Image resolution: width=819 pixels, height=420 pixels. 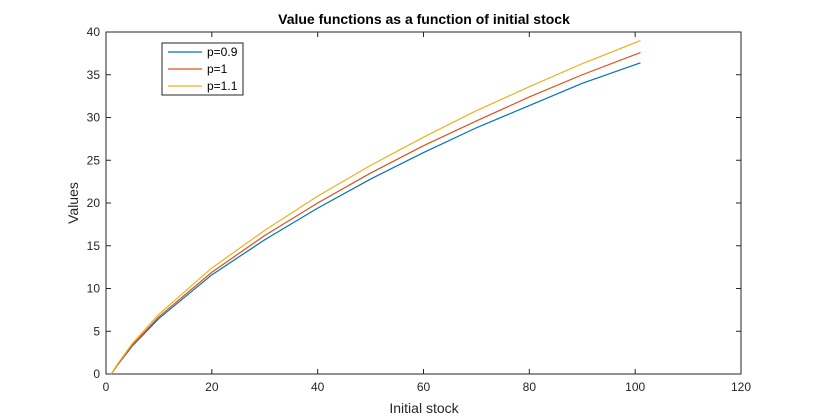 I want to click on x-tick-label: 0, so click(x=106, y=387).